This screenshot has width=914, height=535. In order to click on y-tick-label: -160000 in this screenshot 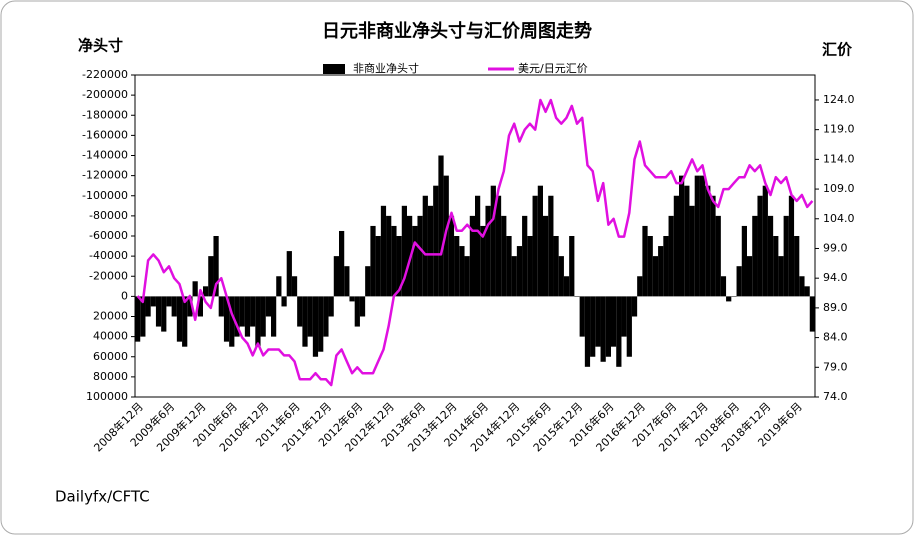, I will do `click(105, 134)`.